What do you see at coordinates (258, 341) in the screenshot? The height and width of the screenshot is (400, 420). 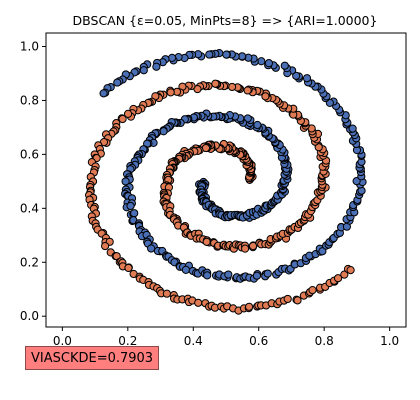 I see `x-tick-label: 0.6` at bounding box center [258, 341].